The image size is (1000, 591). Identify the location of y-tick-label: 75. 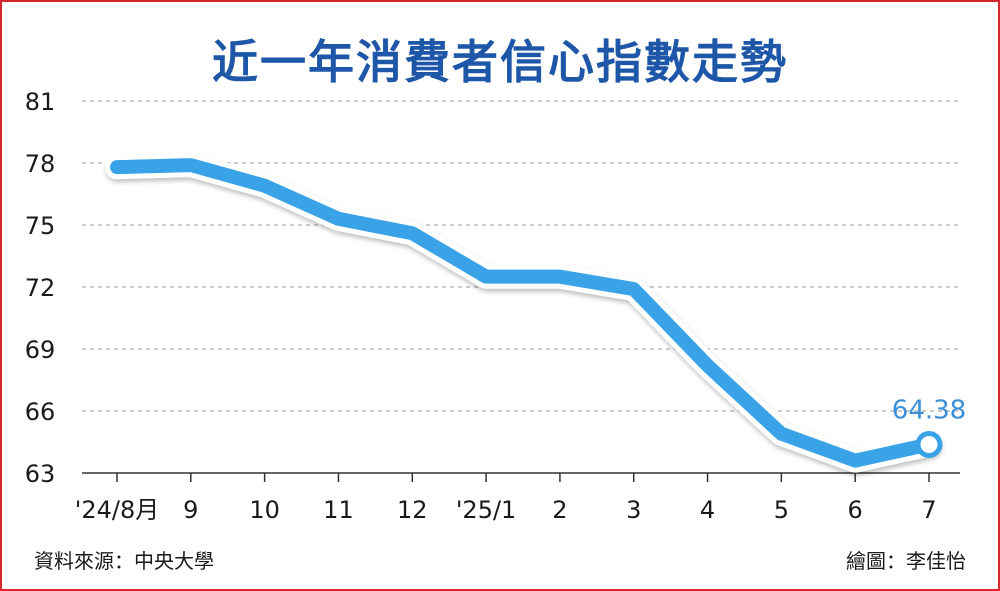
(40, 226).